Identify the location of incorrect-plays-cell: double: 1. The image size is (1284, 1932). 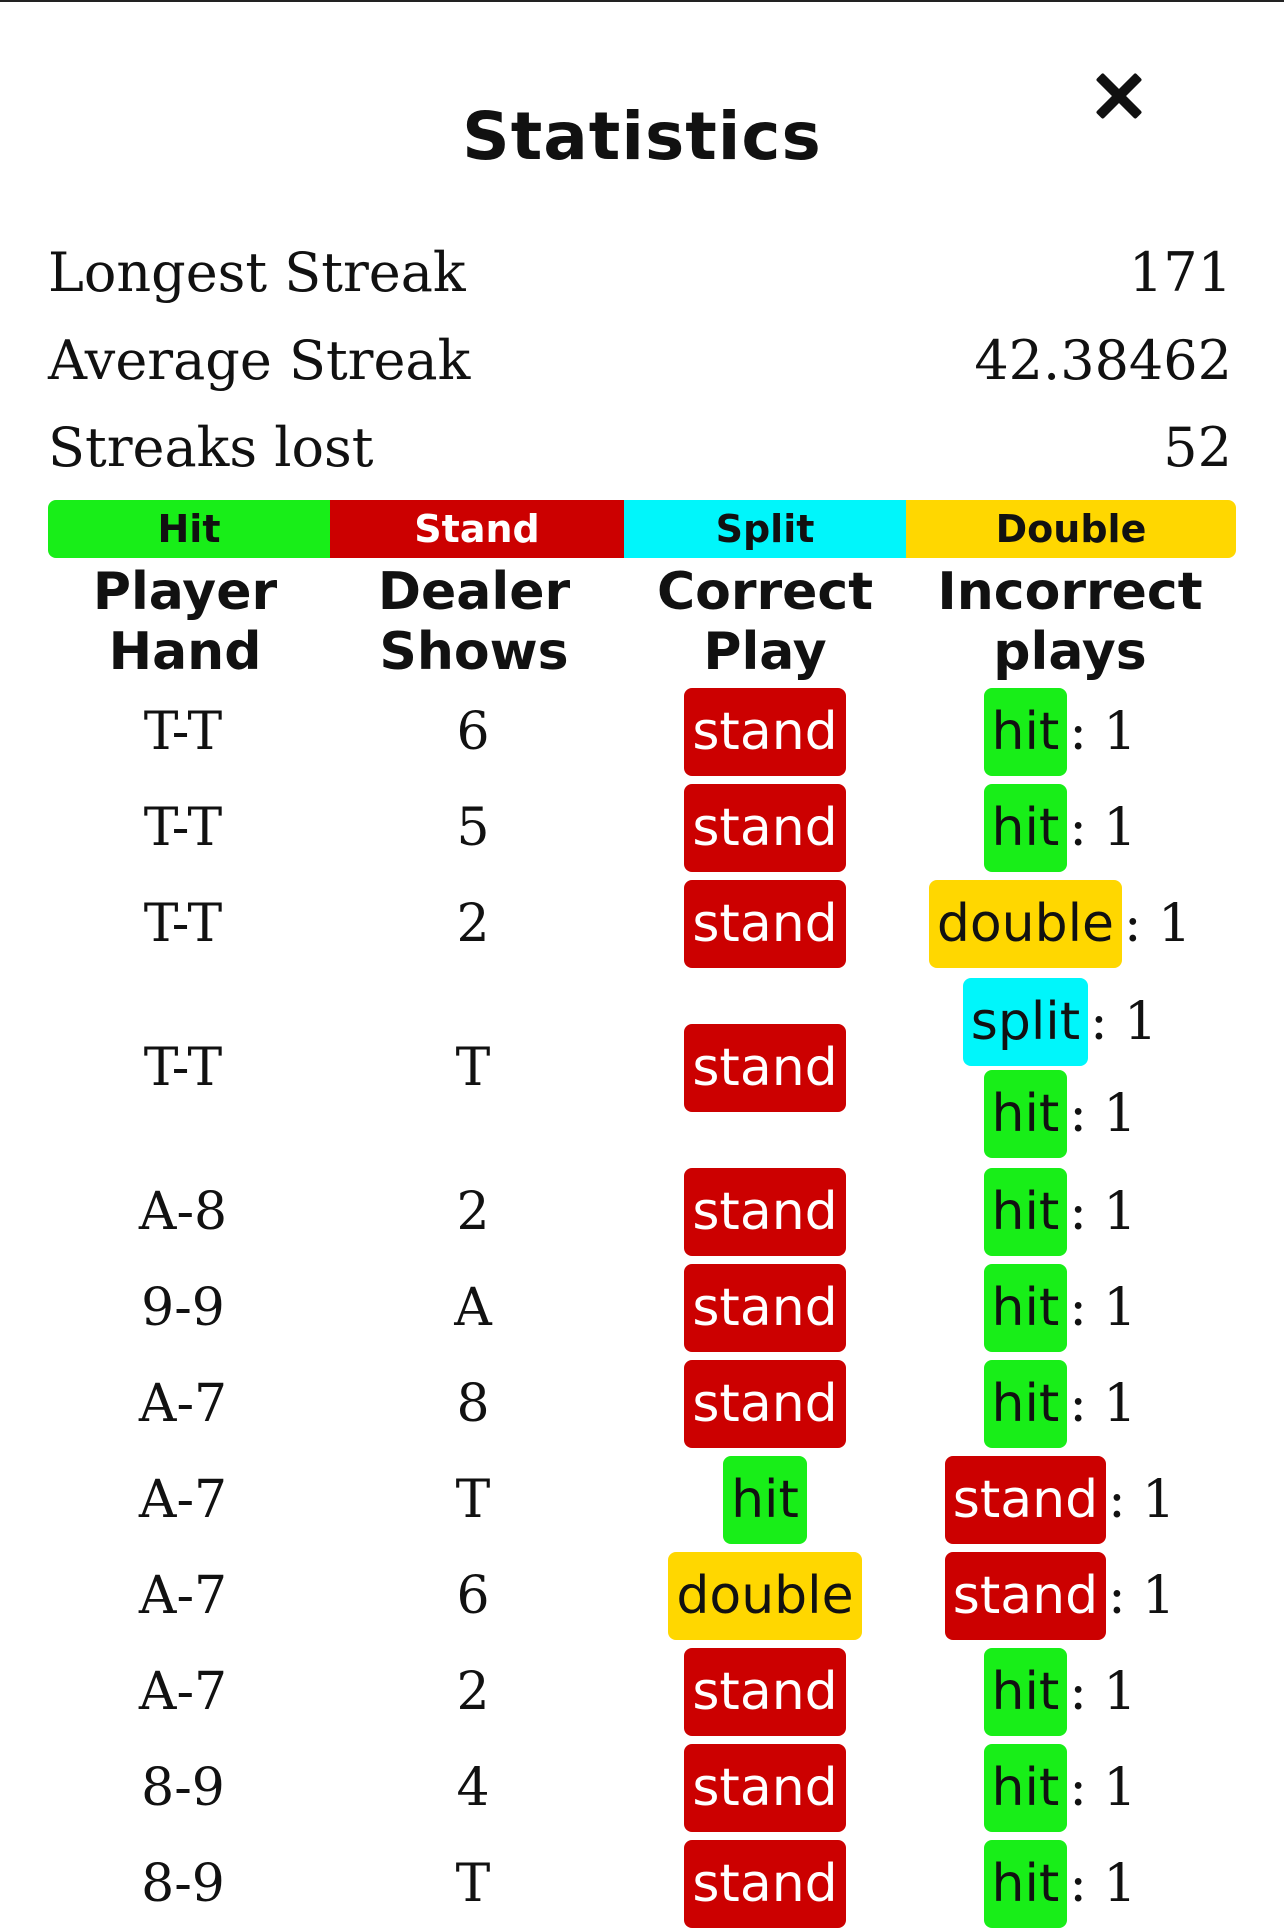
(1060, 924).